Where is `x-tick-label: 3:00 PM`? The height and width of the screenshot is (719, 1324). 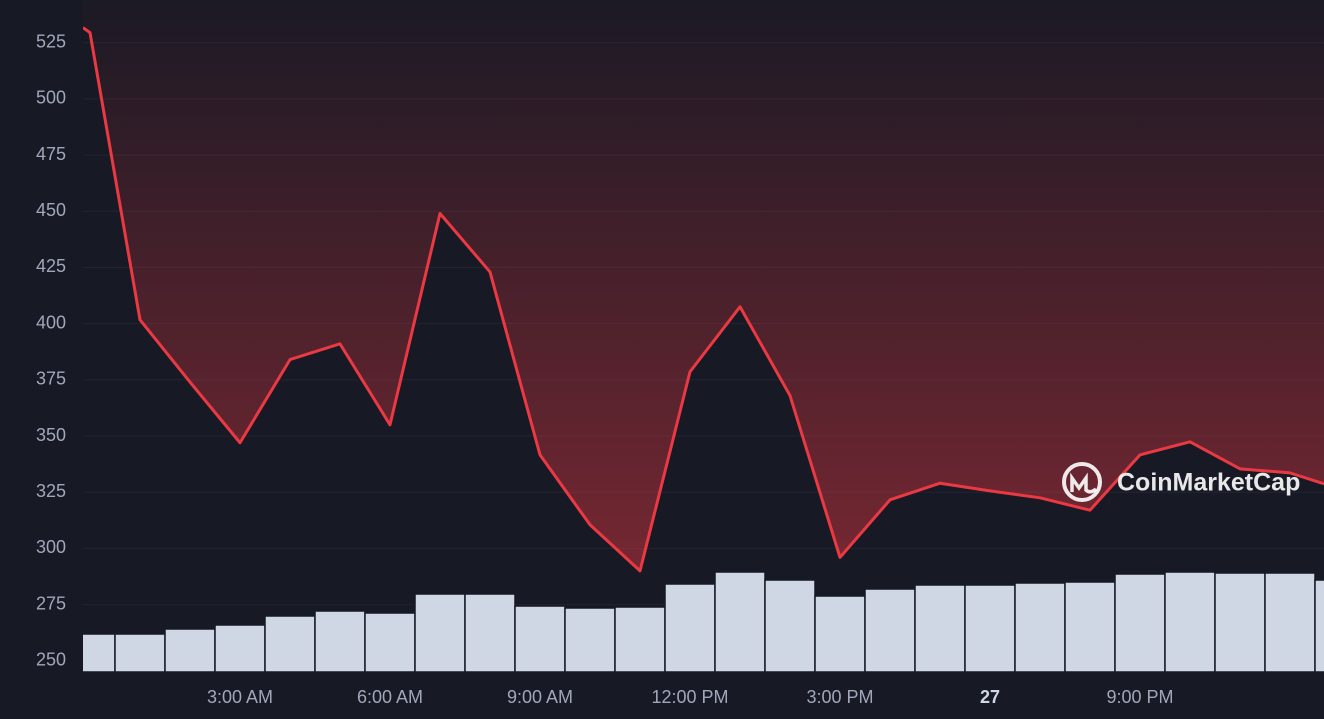 x-tick-label: 3:00 PM is located at coordinates (839, 697).